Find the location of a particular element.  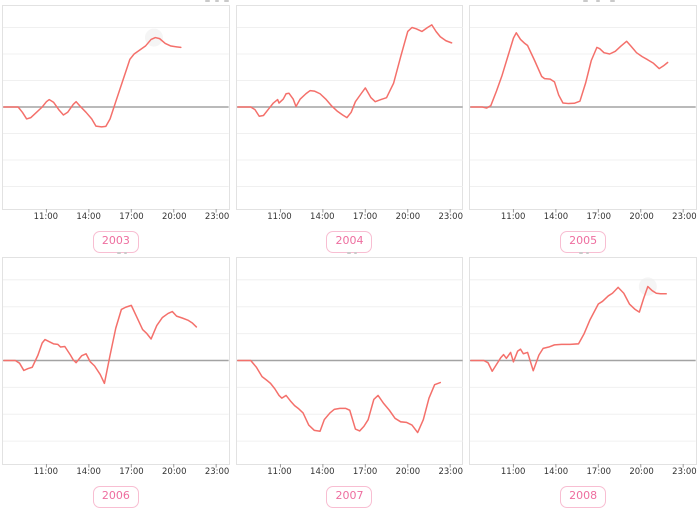

year-tag-2004: 2004 is located at coordinates (349, 242).